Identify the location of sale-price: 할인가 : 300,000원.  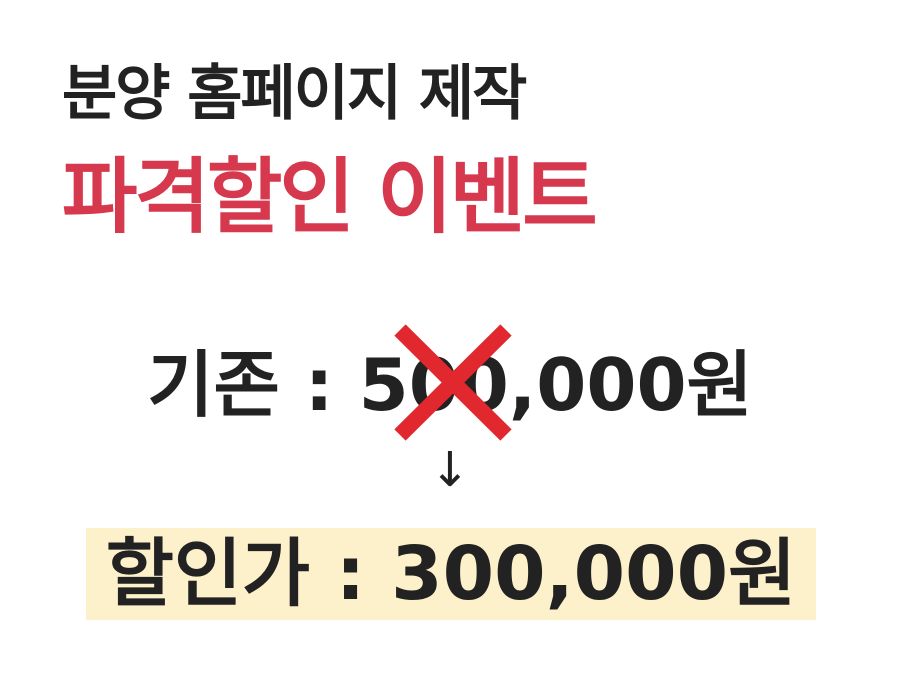
(451, 574).